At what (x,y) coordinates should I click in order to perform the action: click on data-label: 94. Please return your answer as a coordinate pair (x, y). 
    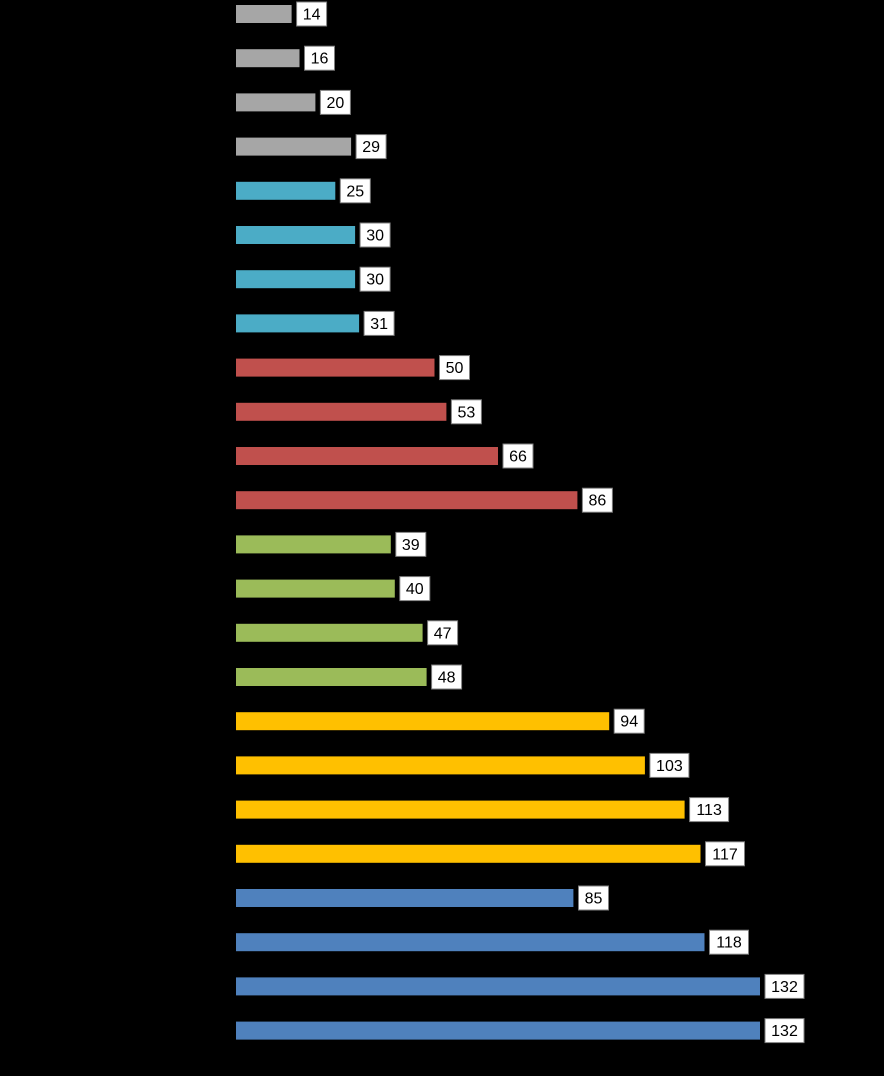
    Looking at the image, I should click on (629, 721).